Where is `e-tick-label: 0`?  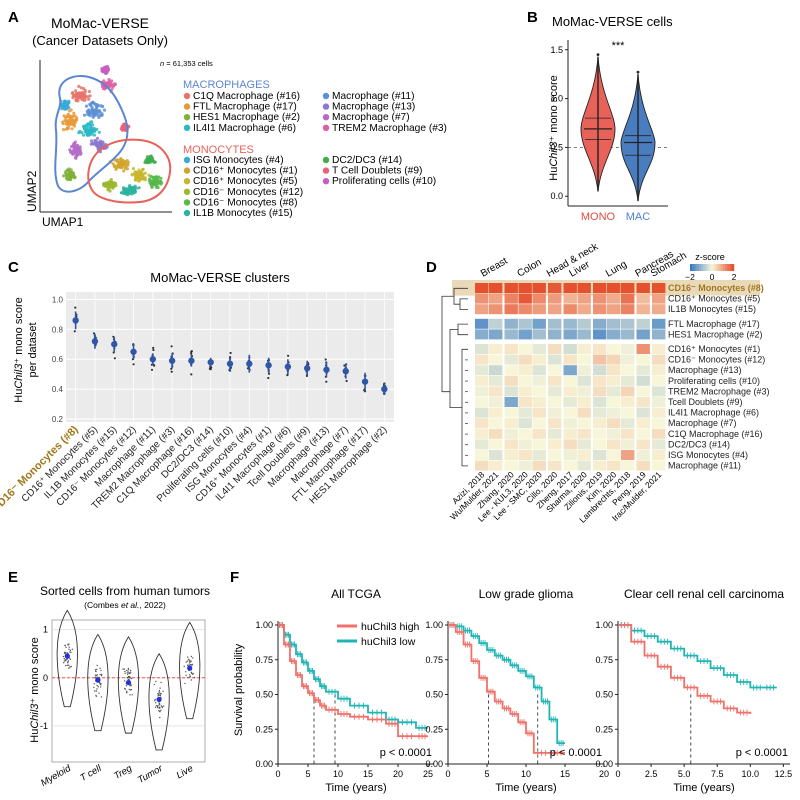
e-tick-label: 0 is located at coordinates (45, 678).